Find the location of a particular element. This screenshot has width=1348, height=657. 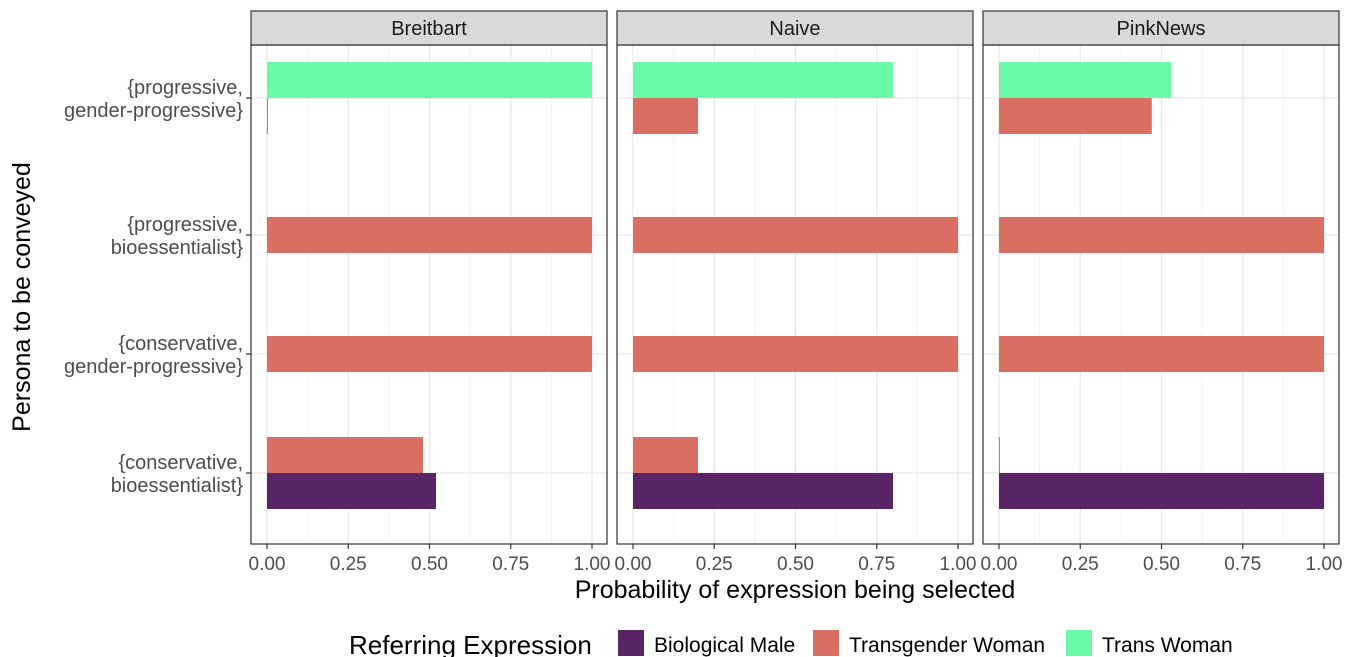

facet-label-breitbart: Breitbart is located at coordinates (429, 29).